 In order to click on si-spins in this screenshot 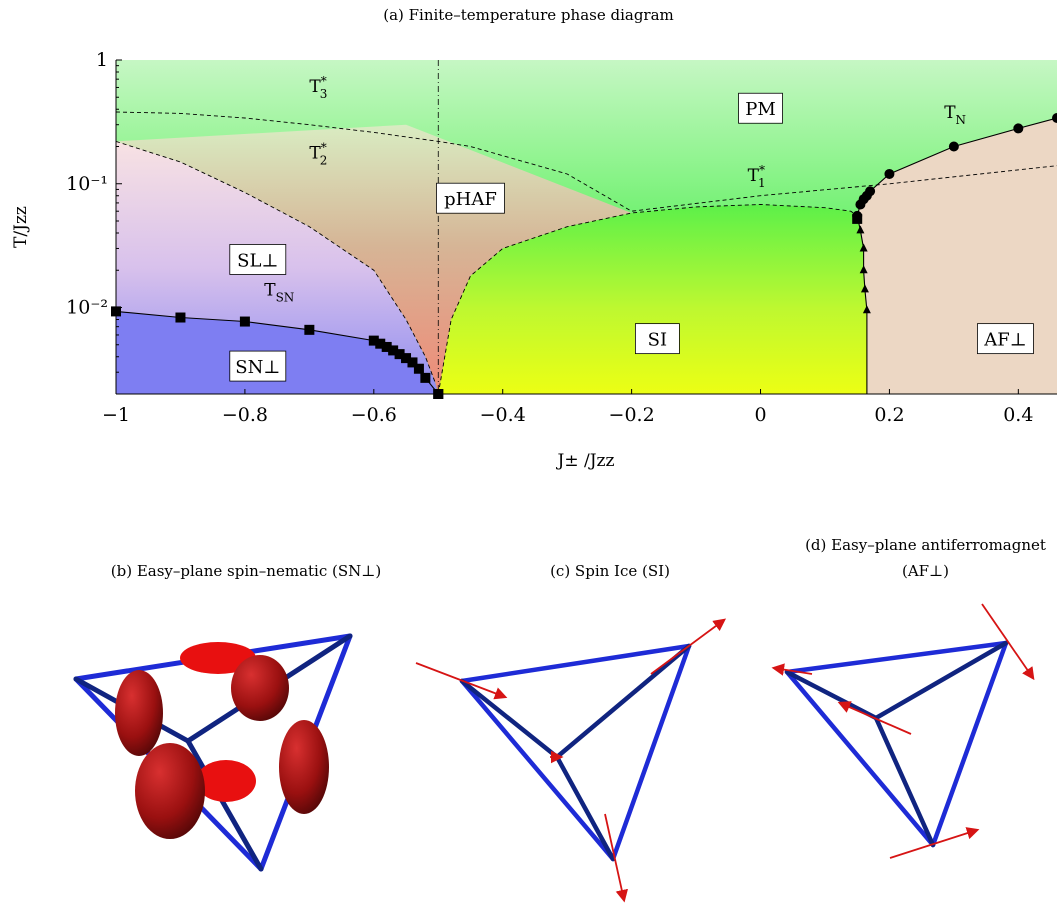, I will do `click(571, 760)`.